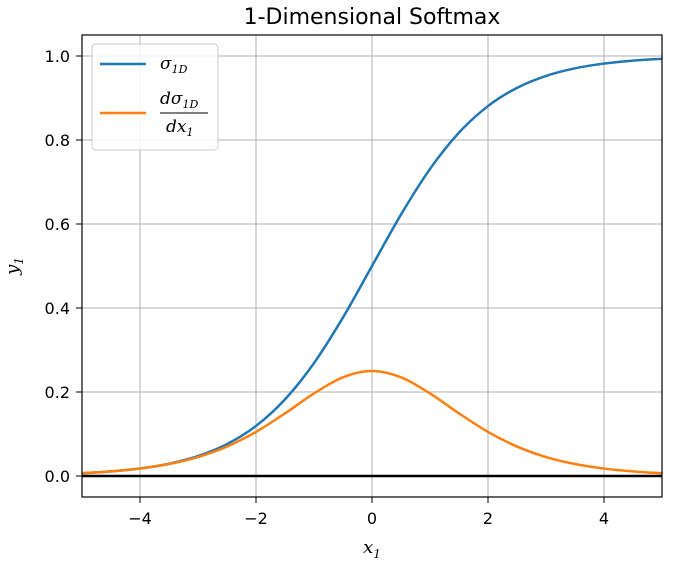  I want to click on x-axis-label: x1, so click(372, 549).